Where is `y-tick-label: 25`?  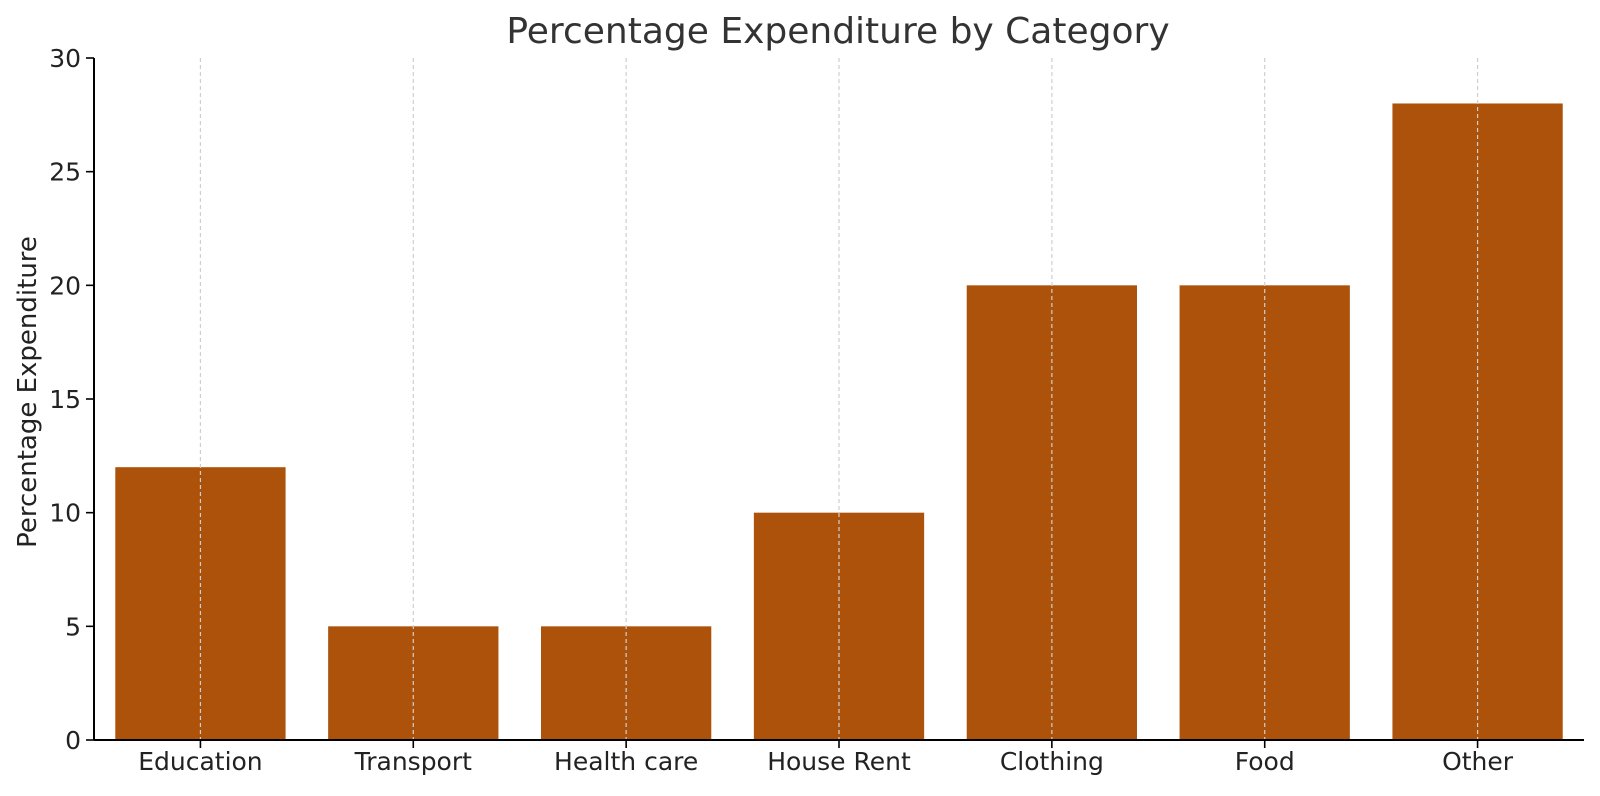
y-tick-label: 25 is located at coordinates (65, 172).